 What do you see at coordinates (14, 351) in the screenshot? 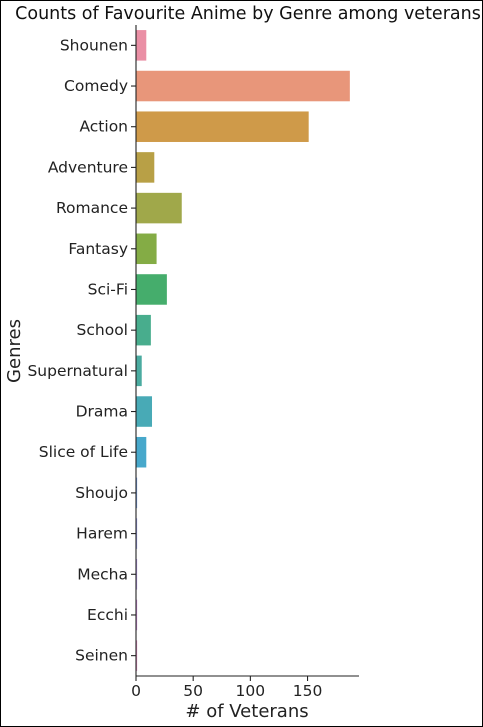
I see `y-axis-label: Genres` at bounding box center [14, 351].